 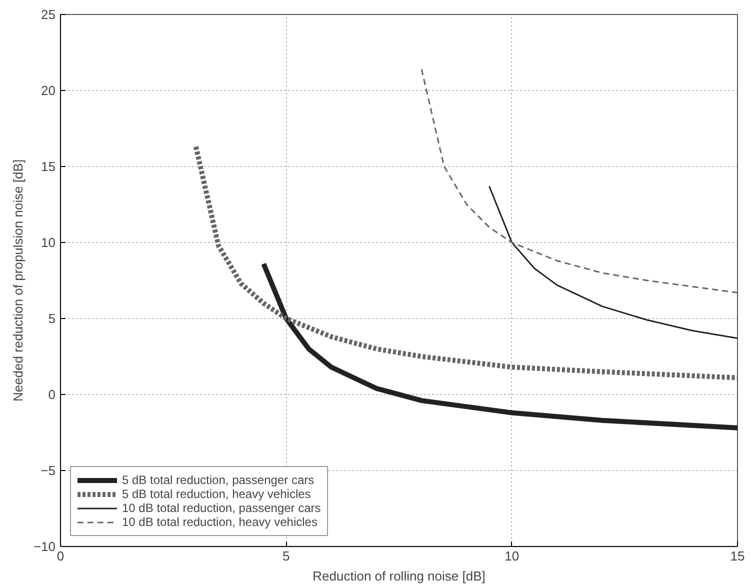 I want to click on y-tick-label: 5, so click(x=52, y=318).